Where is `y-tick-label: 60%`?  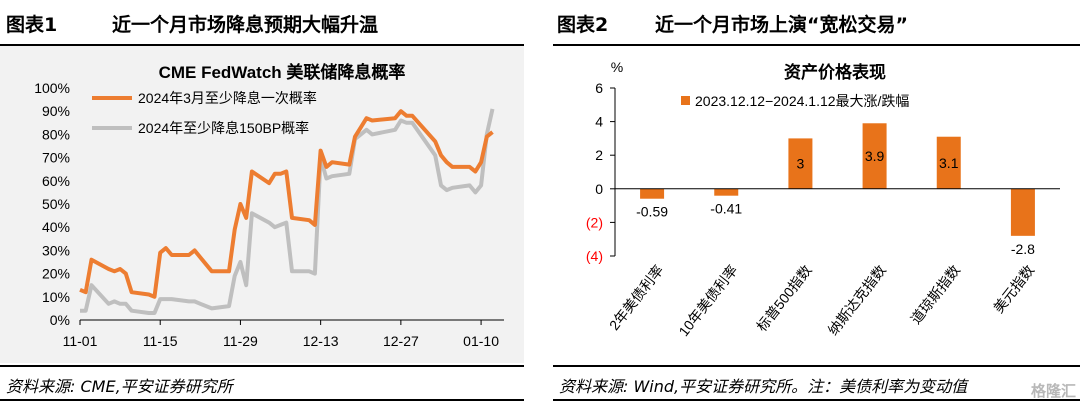 y-tick-label: 60% is located at coordinates (56, 181).